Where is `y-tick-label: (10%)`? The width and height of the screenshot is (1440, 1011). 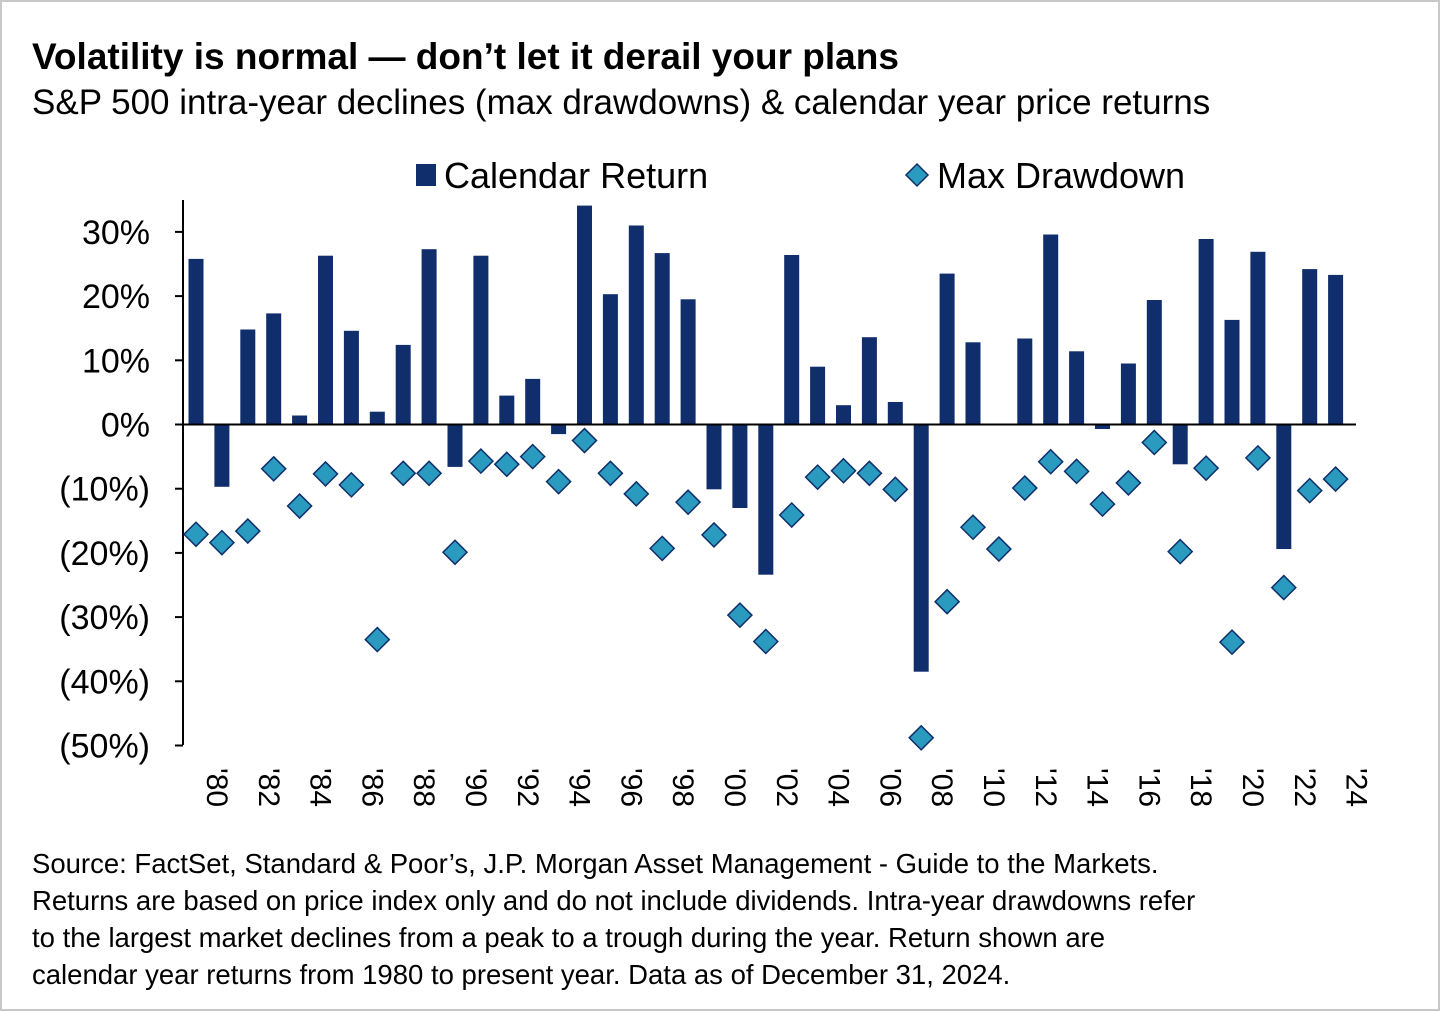 y-tick-label: (10%) is located at coordinates (104, 490).